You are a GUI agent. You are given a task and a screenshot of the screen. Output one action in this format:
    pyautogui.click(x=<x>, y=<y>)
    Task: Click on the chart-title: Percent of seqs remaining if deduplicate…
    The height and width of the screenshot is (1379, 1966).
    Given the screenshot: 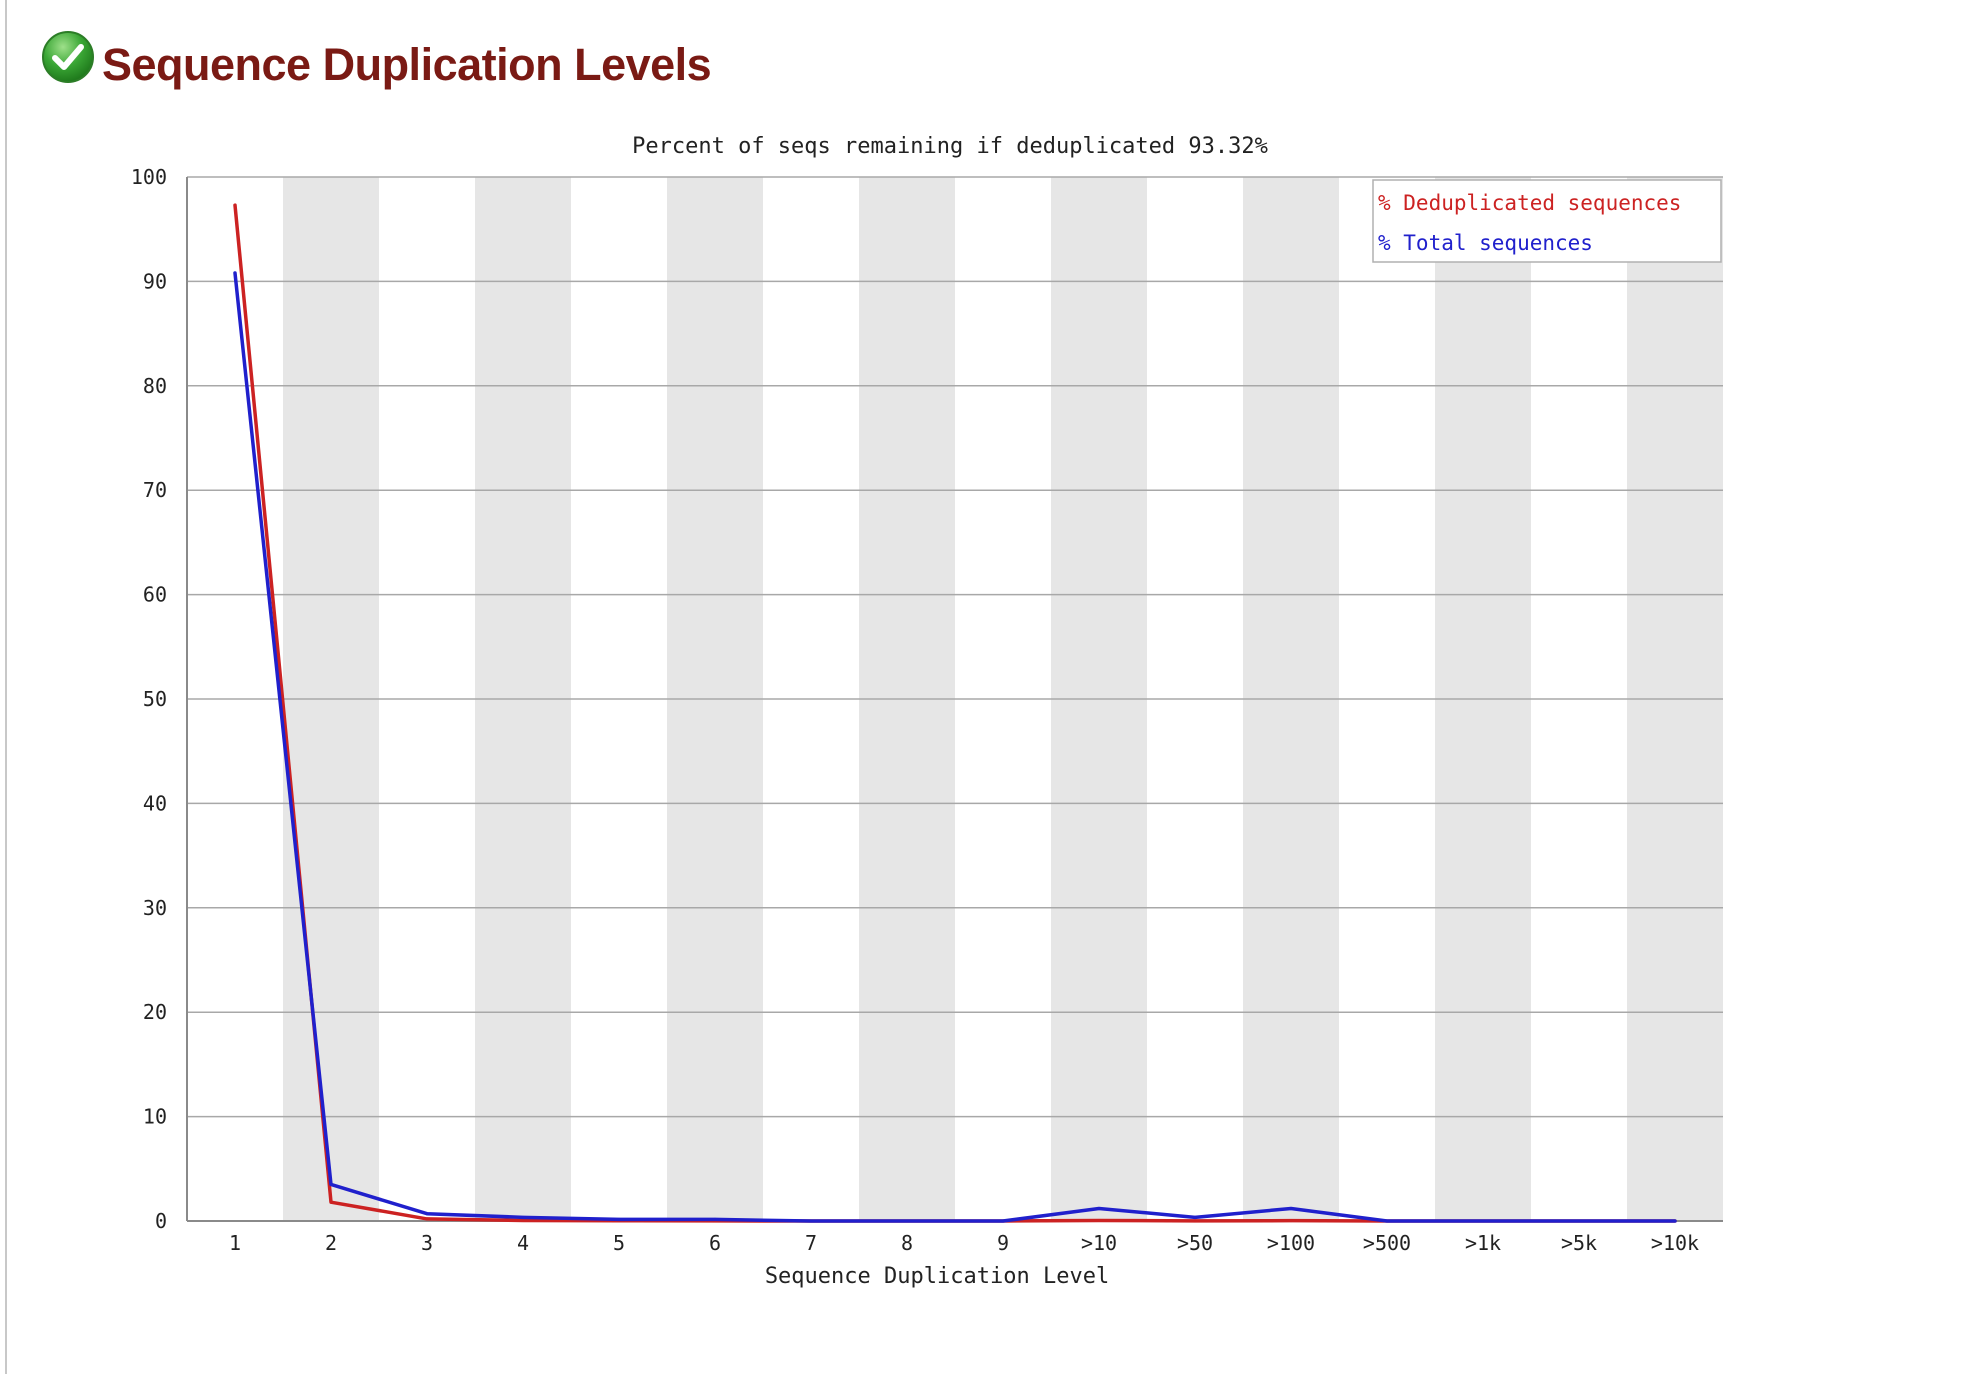 What is the action you would take?
    pyautogui.click(x=950, y=146)
    